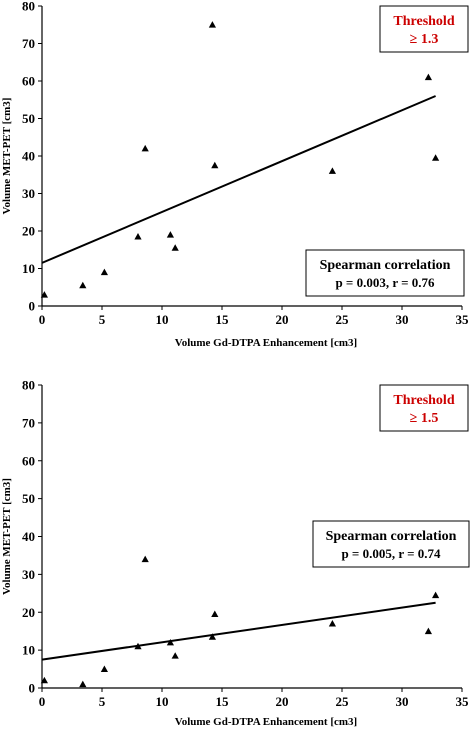 This screenshot has width=474, height=733. I want to click on stats-values: p = 0.005, r = 0.74, so click(391, 553).